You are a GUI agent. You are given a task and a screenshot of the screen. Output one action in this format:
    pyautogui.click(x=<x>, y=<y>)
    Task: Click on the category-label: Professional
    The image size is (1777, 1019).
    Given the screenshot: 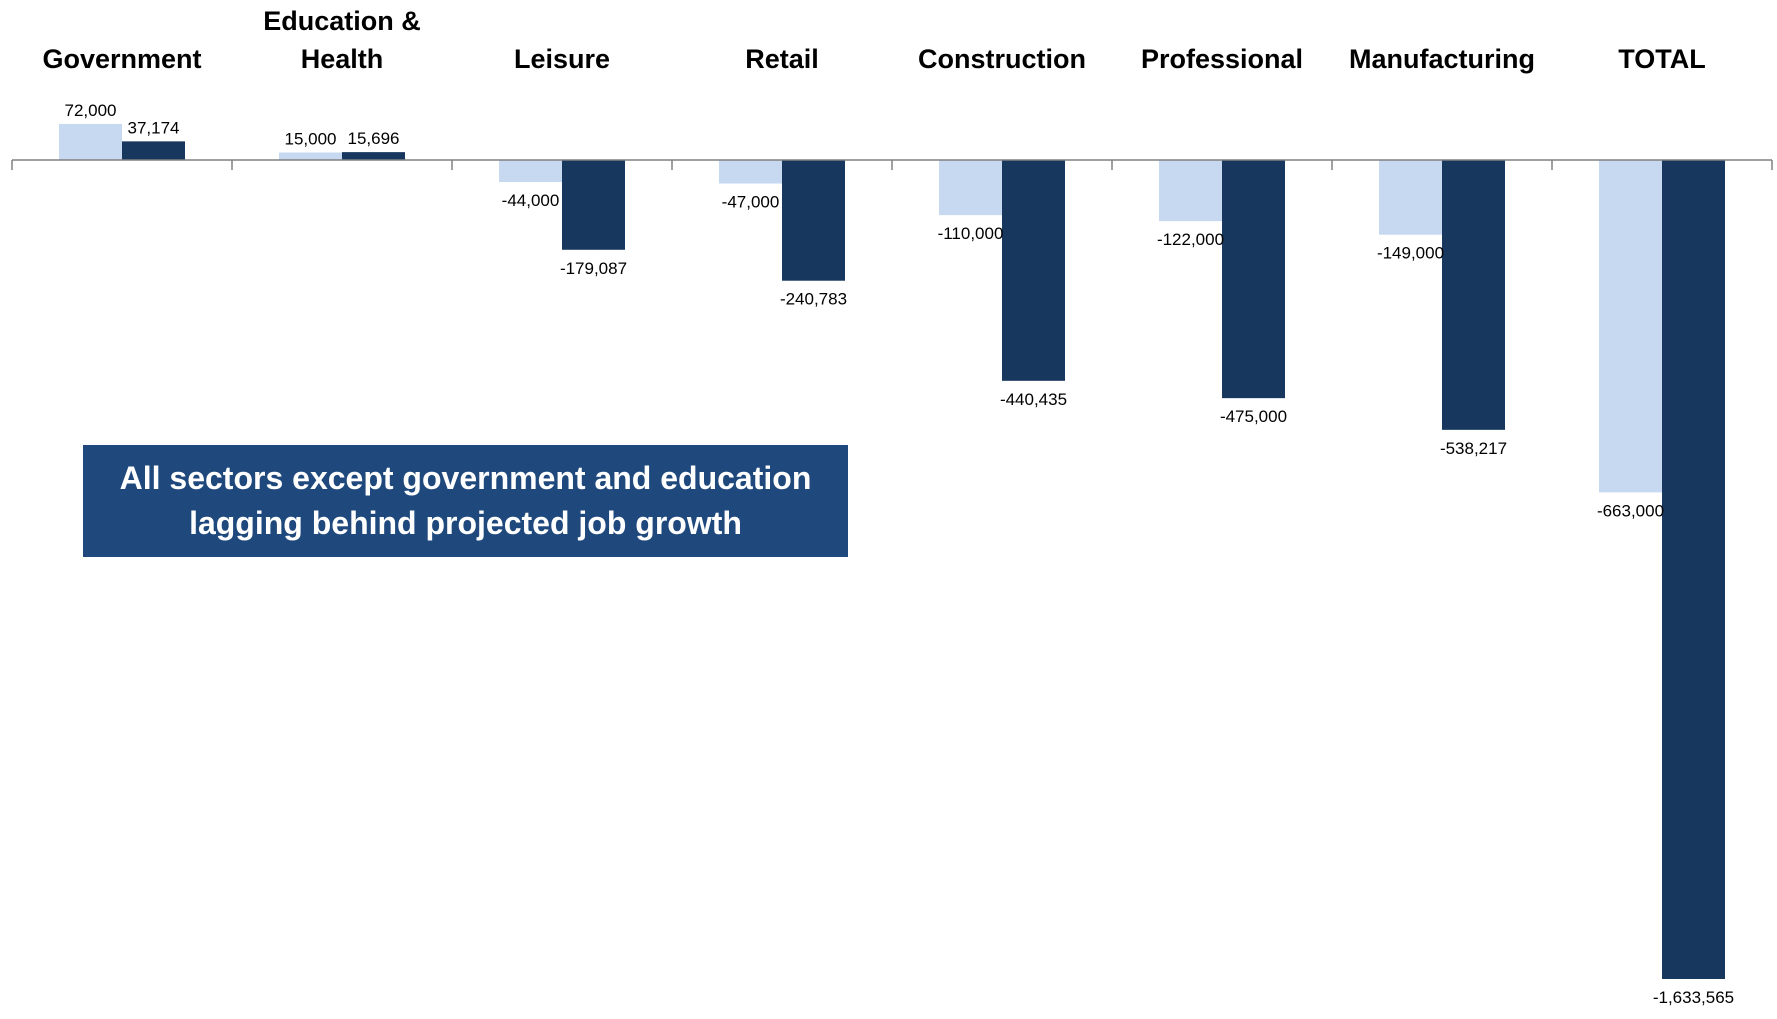 What is the action you would take?
    pyautogui.click(x=1222, y=59)
    